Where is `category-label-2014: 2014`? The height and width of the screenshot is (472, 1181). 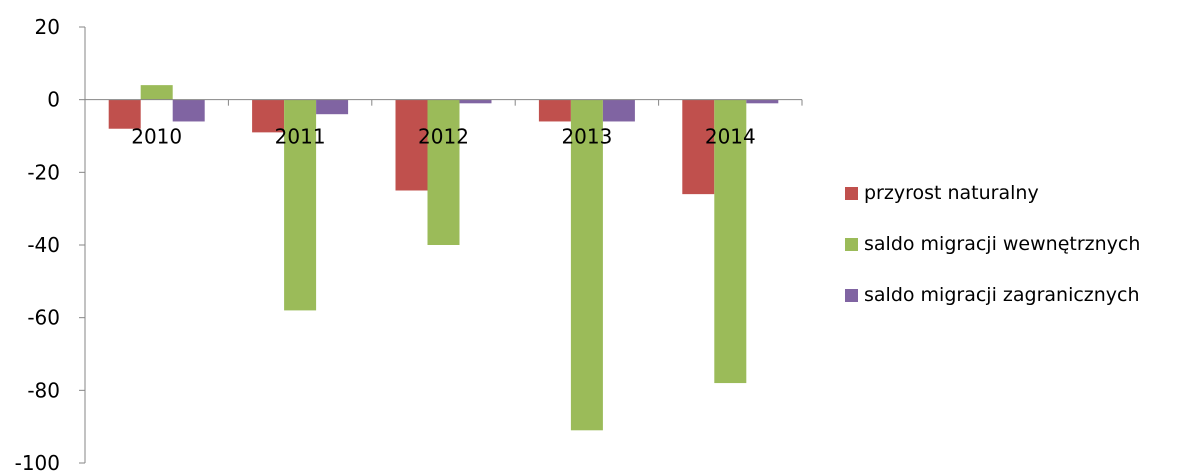
category-label-2014: 2014 is located at coordinates (730, 137).